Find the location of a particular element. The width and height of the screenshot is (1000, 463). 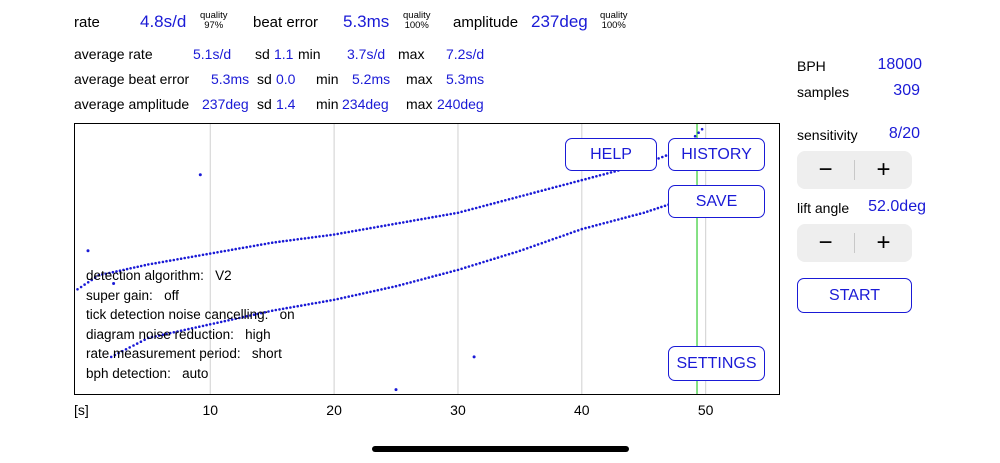

save-button: SAVE is located at coordinates (716, 201).